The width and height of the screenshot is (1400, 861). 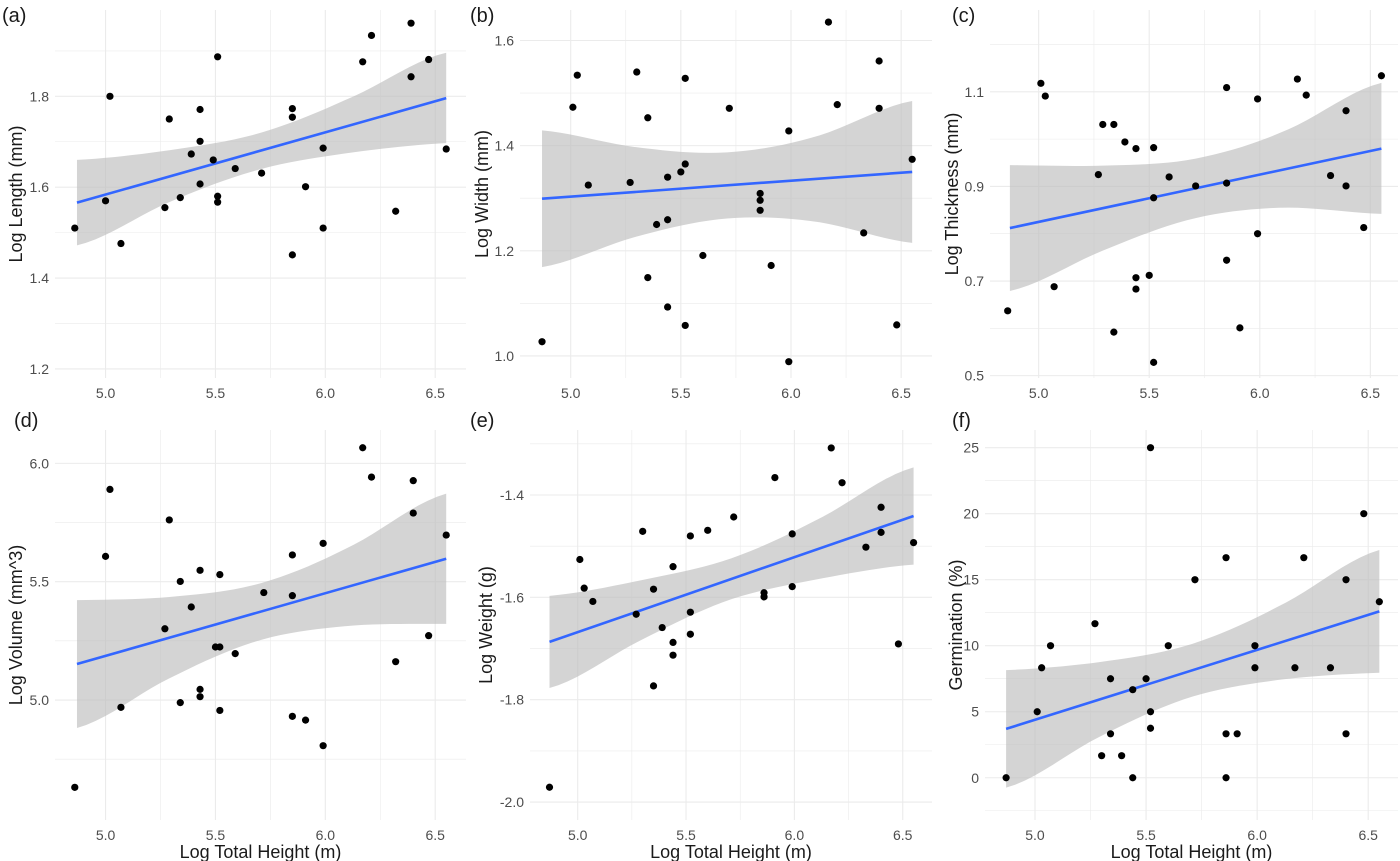 I want to click on y-tick-label: 10, so click(x=971, y=646).